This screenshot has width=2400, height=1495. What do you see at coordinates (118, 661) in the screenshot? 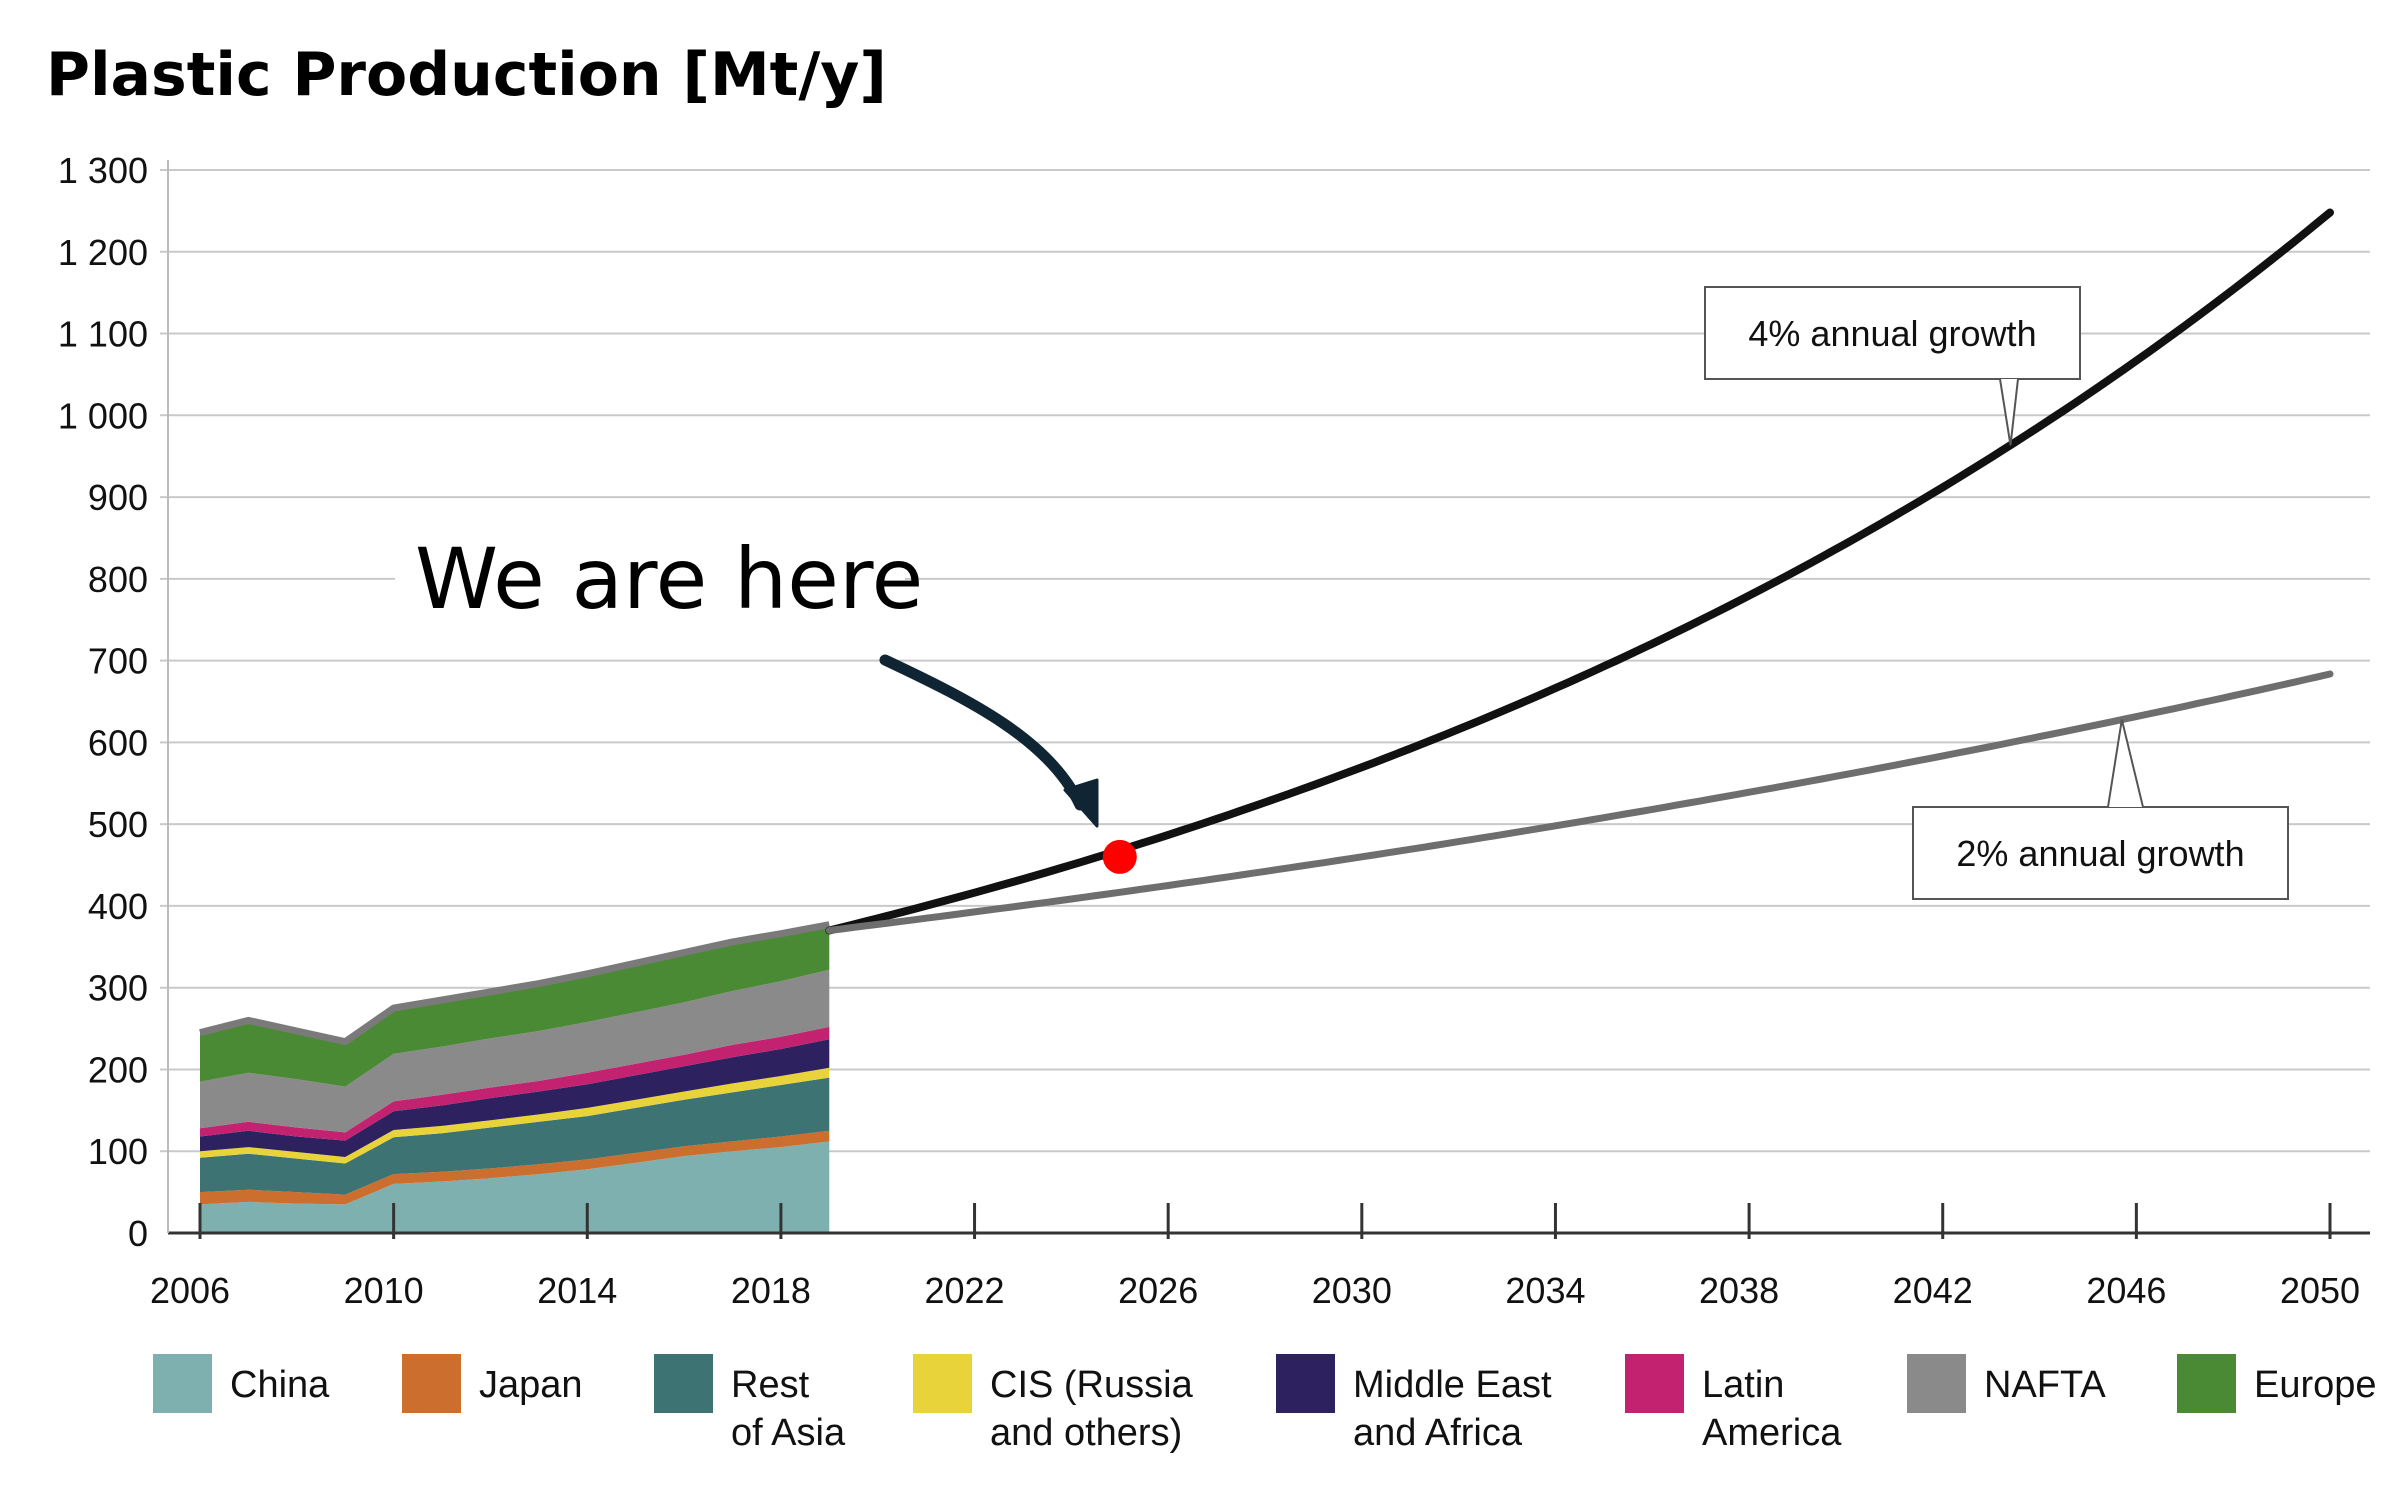
I see `y-tick-label: 700` at bounding box center [118, 661].